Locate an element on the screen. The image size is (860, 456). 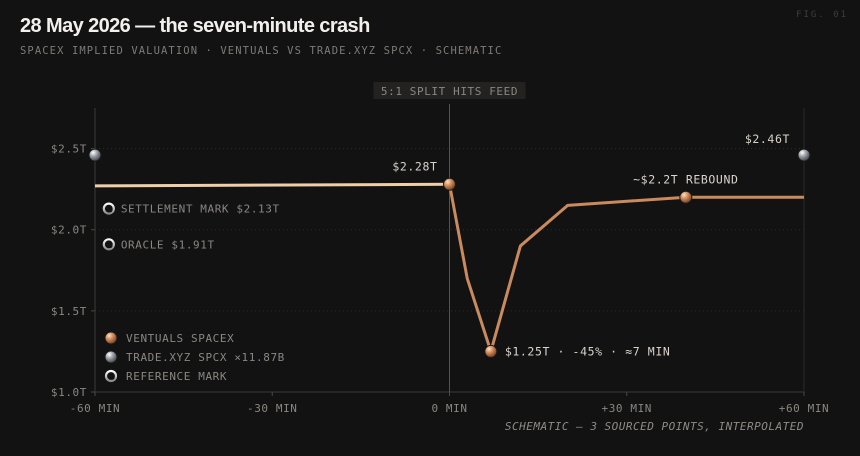
legend-swatch-ventuals is located at coordinates (111, 338).